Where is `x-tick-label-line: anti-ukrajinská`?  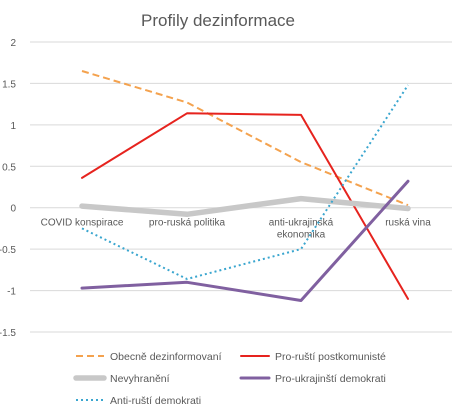
x-tick-label-line: anti-ukrajinská is located at coordinates (301, 223).